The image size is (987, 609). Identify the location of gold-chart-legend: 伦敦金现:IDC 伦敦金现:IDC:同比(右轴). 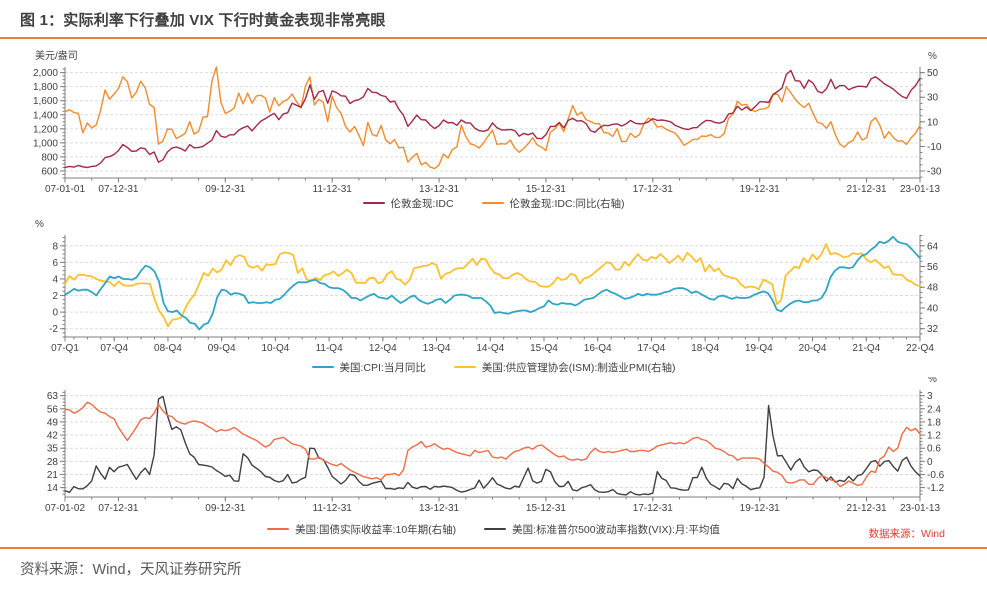
(493, 203).